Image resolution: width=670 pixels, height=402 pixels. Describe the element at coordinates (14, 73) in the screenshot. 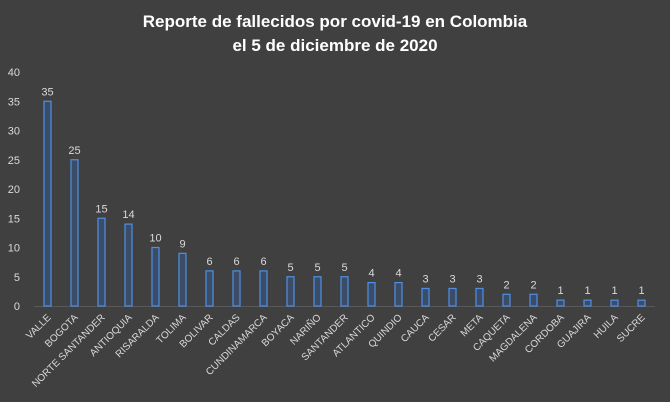

I see `y-tick-label: 40` at that location.